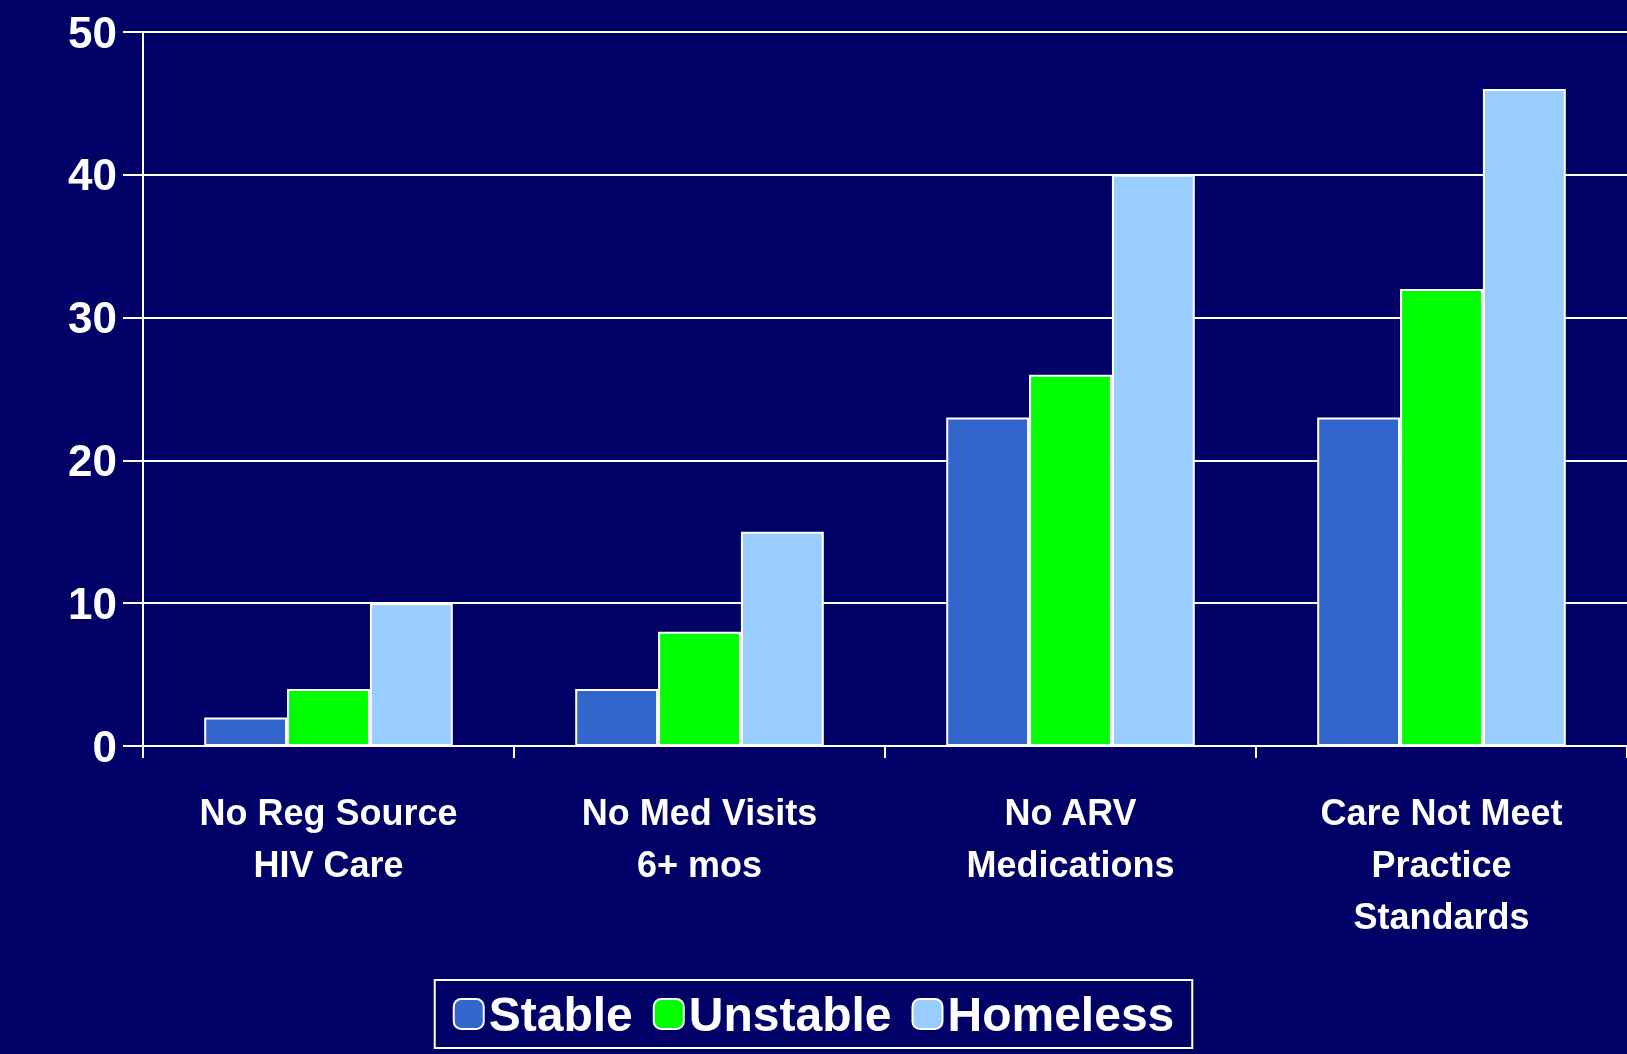 The image size is (1627, 1054). What do you see at coordinates (92, 460) in the screenshot?
I see `y-tick-label: 20` at bounding box center [92, 460].